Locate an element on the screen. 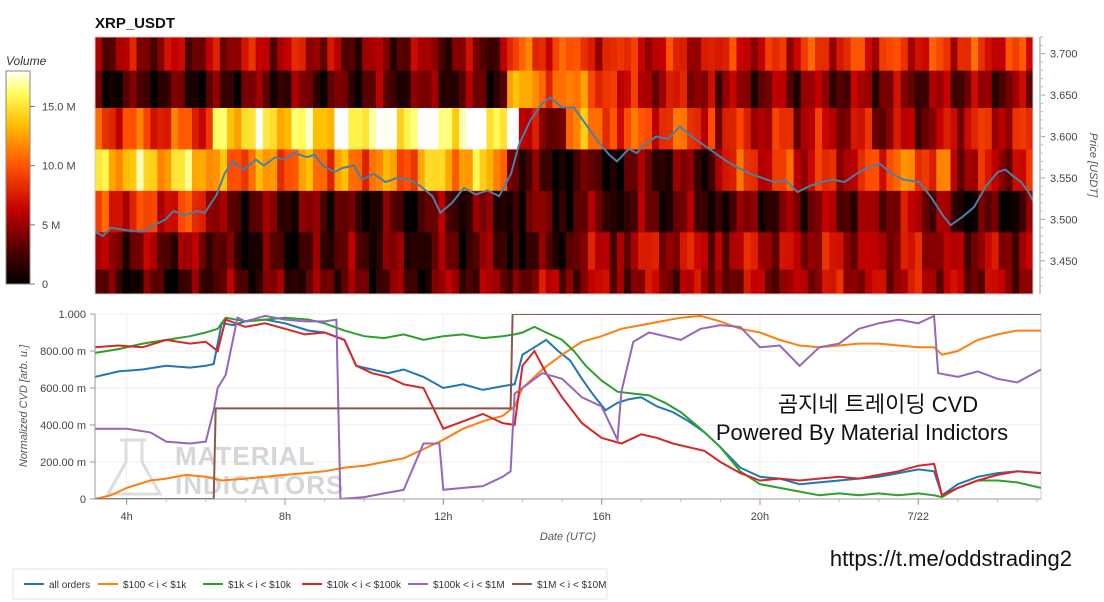 Image resolution: width=1104 pixels, height=602 pixels. legend-label: $100k < i < $1M is located at coordinates (469, 585).